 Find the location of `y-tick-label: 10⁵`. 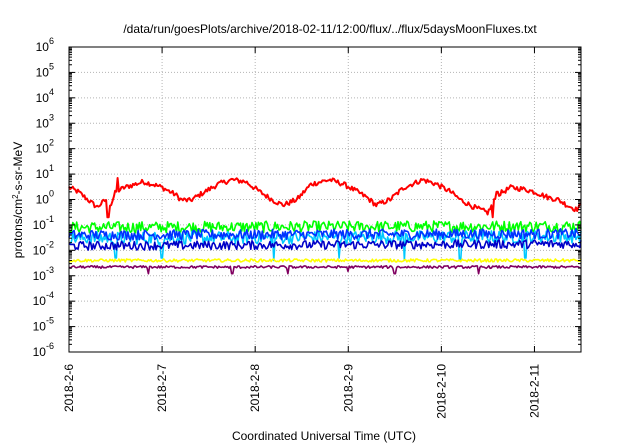

y-tick-label: 10⁵ is located at coordinates (45, 70).